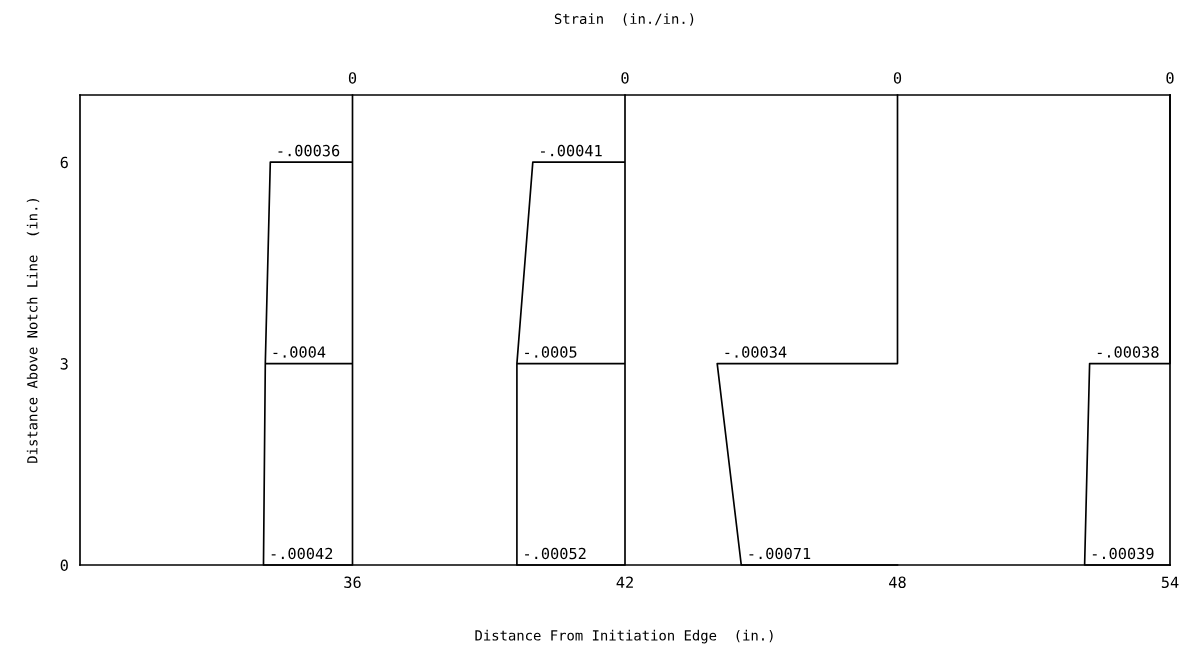 This screenshot has width=1189, height=648. Describe the element at coordinates (1123, 553) in the screenshot. I see `annotation: -.00039` at that location.